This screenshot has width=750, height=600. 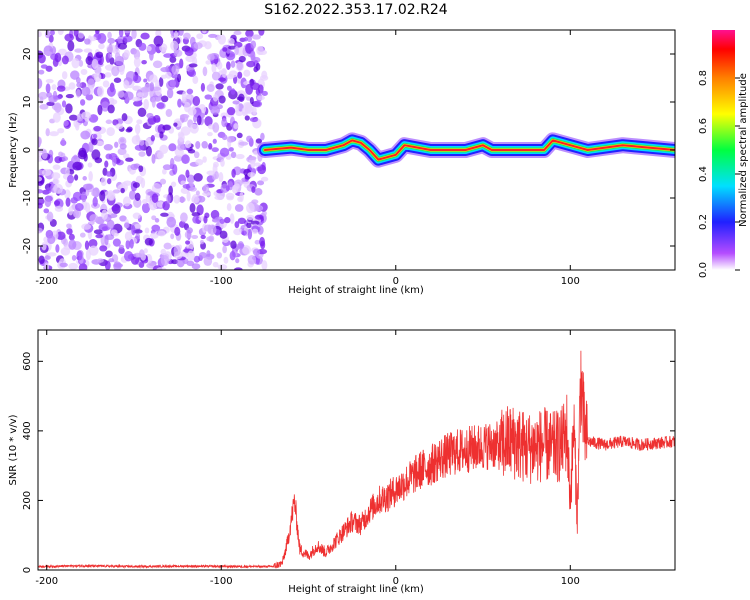 What do you see at coordinates (703, 174) in the screenshot?
I see `colorbar-tick-label: 0.4` at bounding box center [703, 174].